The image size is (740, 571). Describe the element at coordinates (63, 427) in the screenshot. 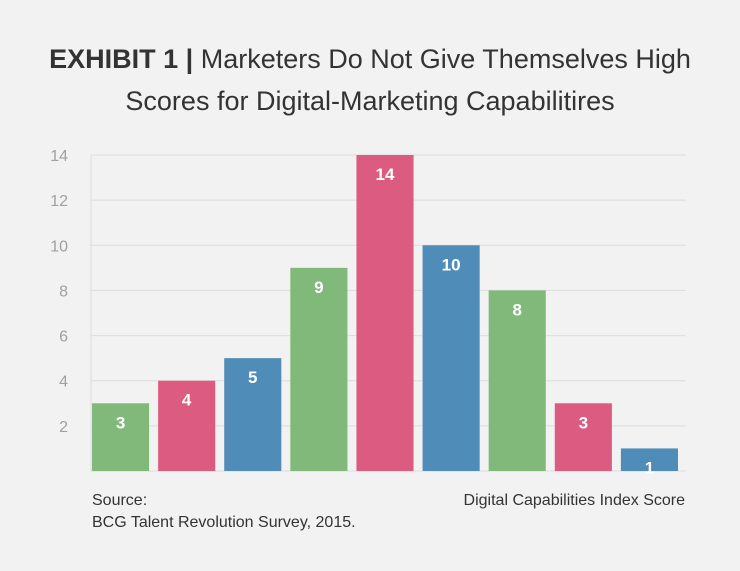

I see `y-tick-label: 2` at that location.